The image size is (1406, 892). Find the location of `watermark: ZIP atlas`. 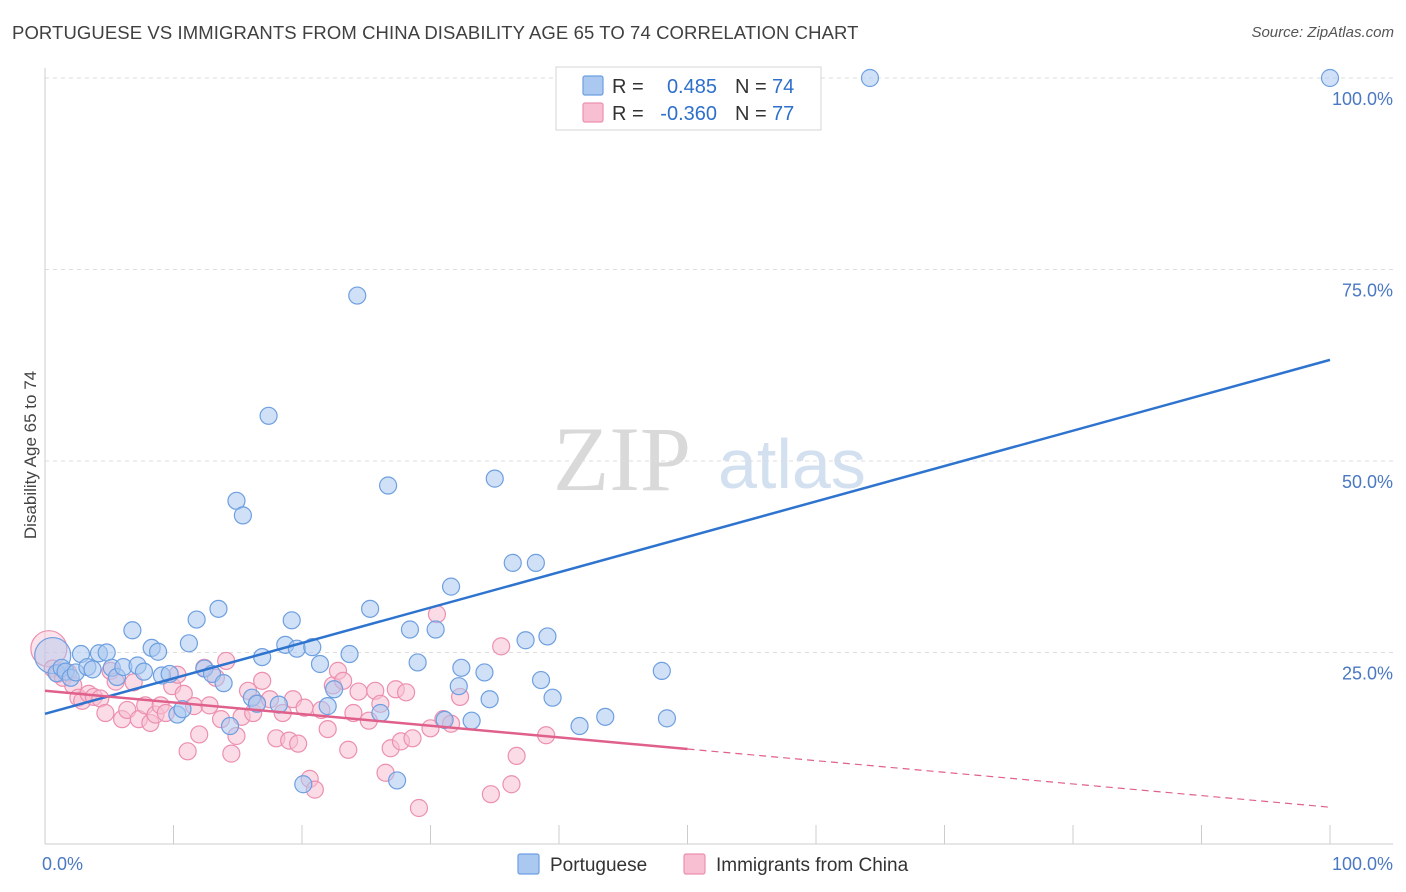

watermark: ZIP atlas is located at coordinates (709, 459).